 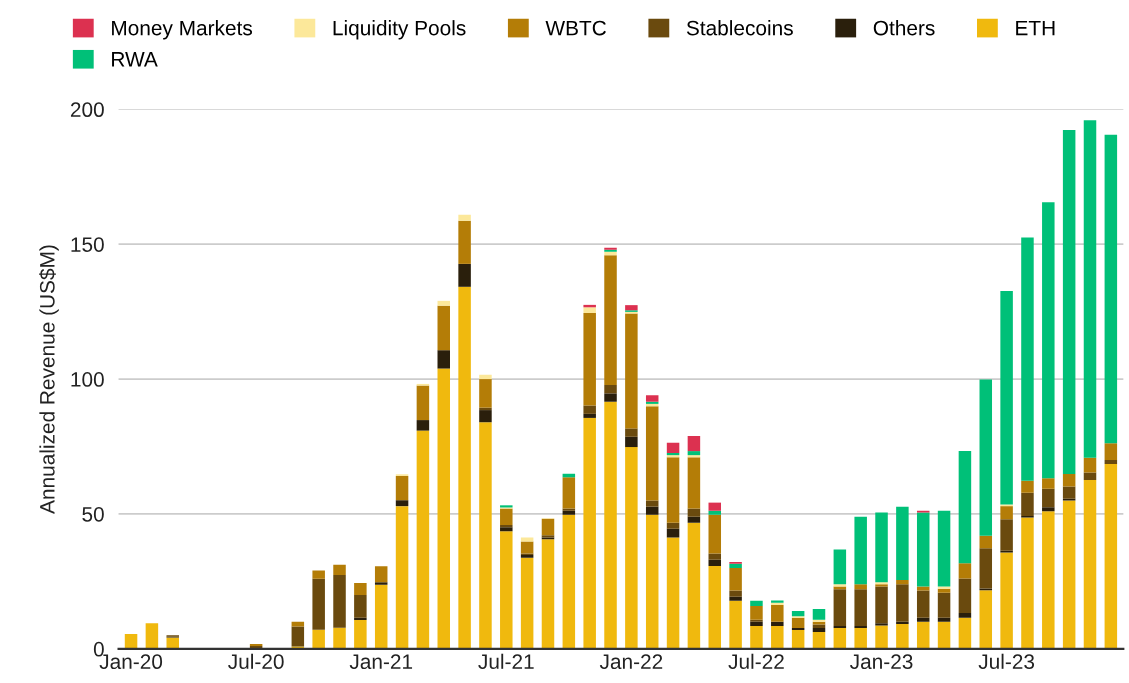 I want to click on y-tick-label: 200, so click(x=87, y=110).